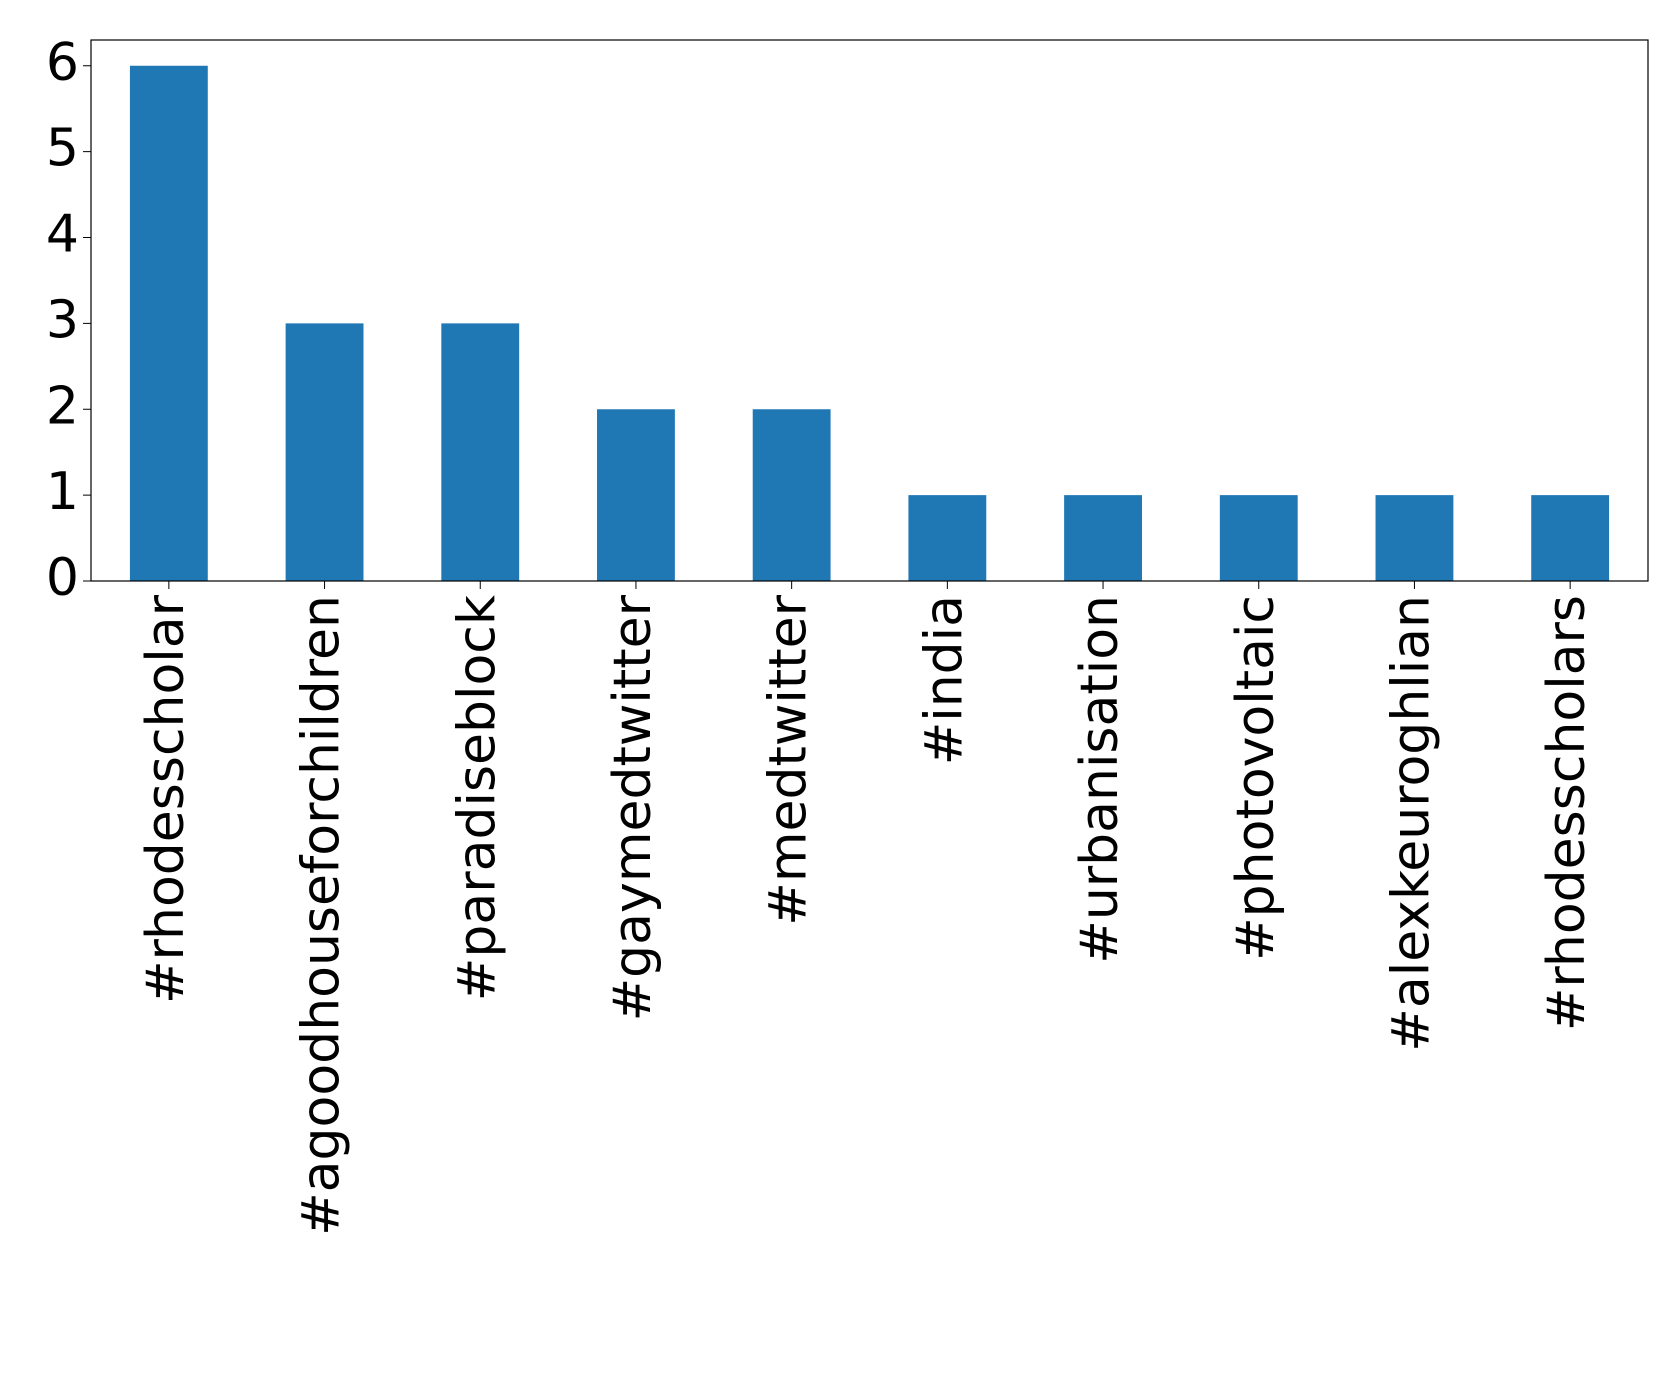 The image size is (1679, 1398). I want to click on x-tick-label: #paradiseblock, so click(477, 798).